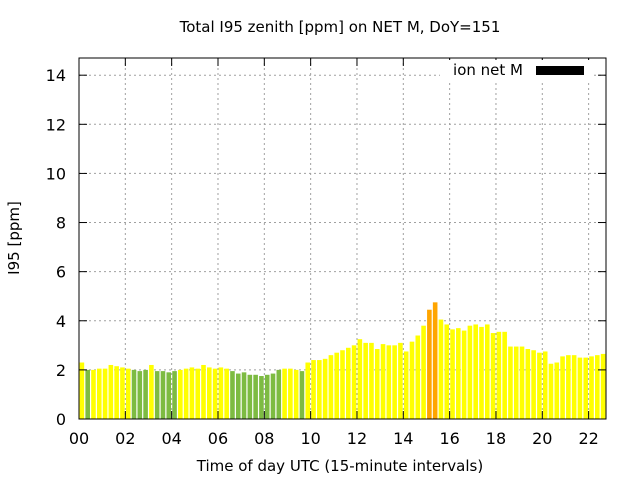 The image size is (640, 480). What do you see at coordinates (218, 438) in the screenshot?
I see `x-tick-label: 06` at bounding box center [218, 438].